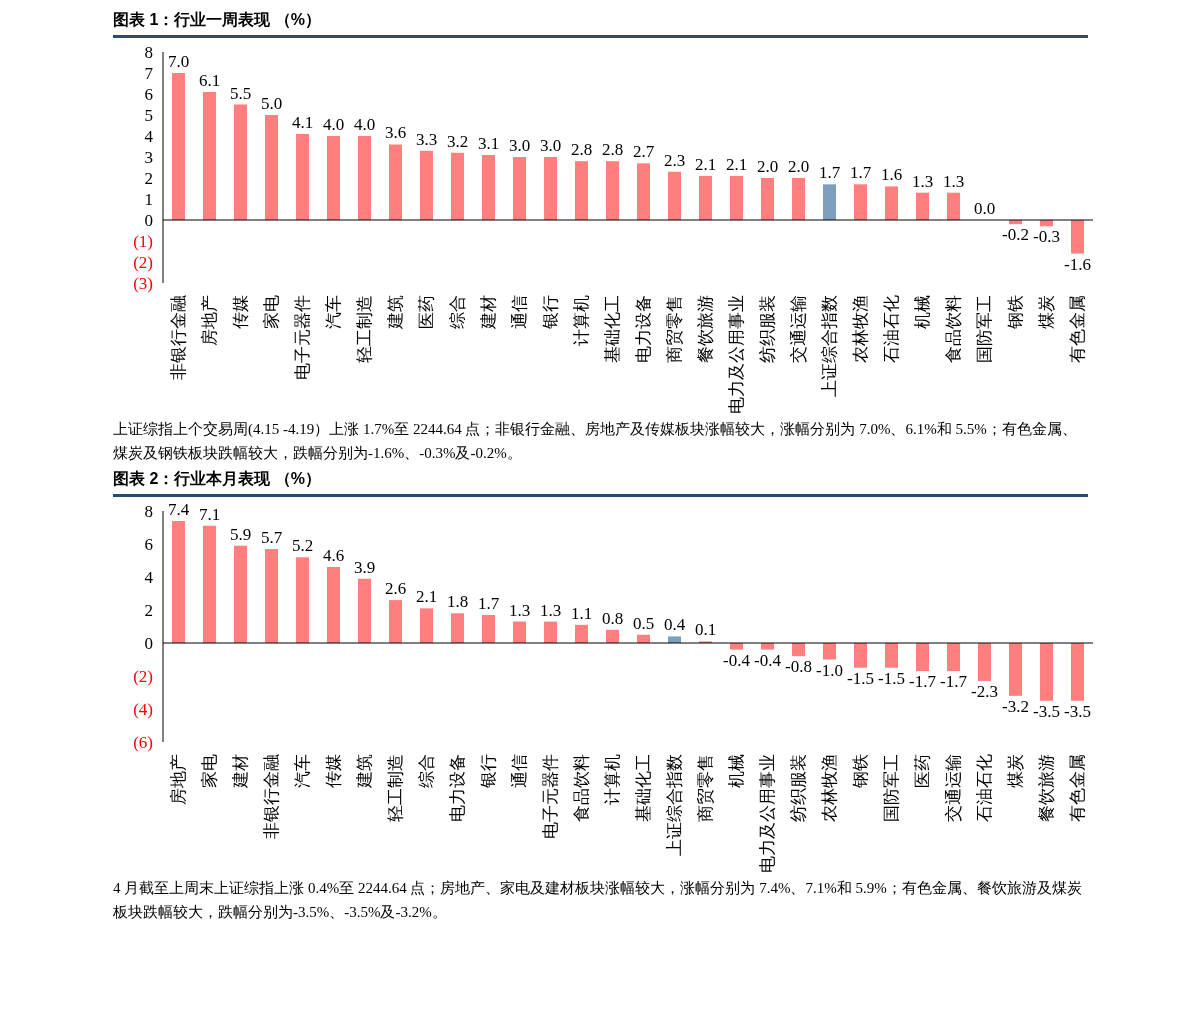 The width and height of the screenshot is (1191, 1025). What do you see at coordinates (705, 630) in the screenshot?
I see `data-label: 0.1` at bounding box center [705, 630].